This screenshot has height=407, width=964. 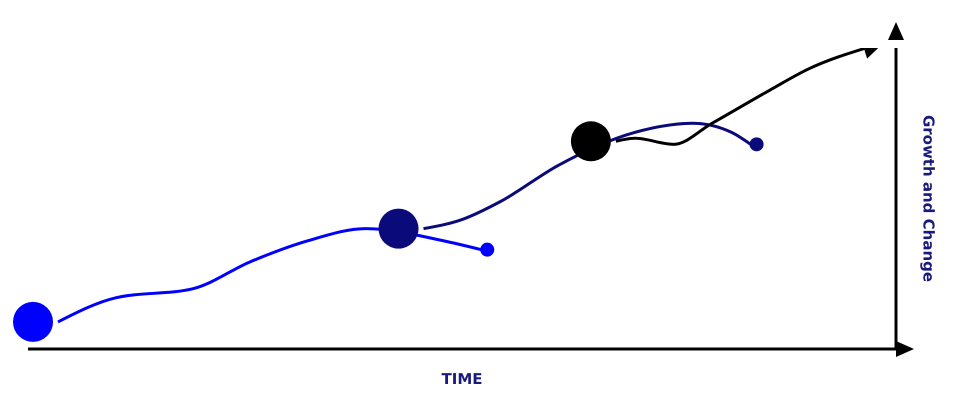 What do you see at coordinates (929, 198) in the screenshot?
I see `y-axis-title: Growth and Change` at bounding box center [929, 198].